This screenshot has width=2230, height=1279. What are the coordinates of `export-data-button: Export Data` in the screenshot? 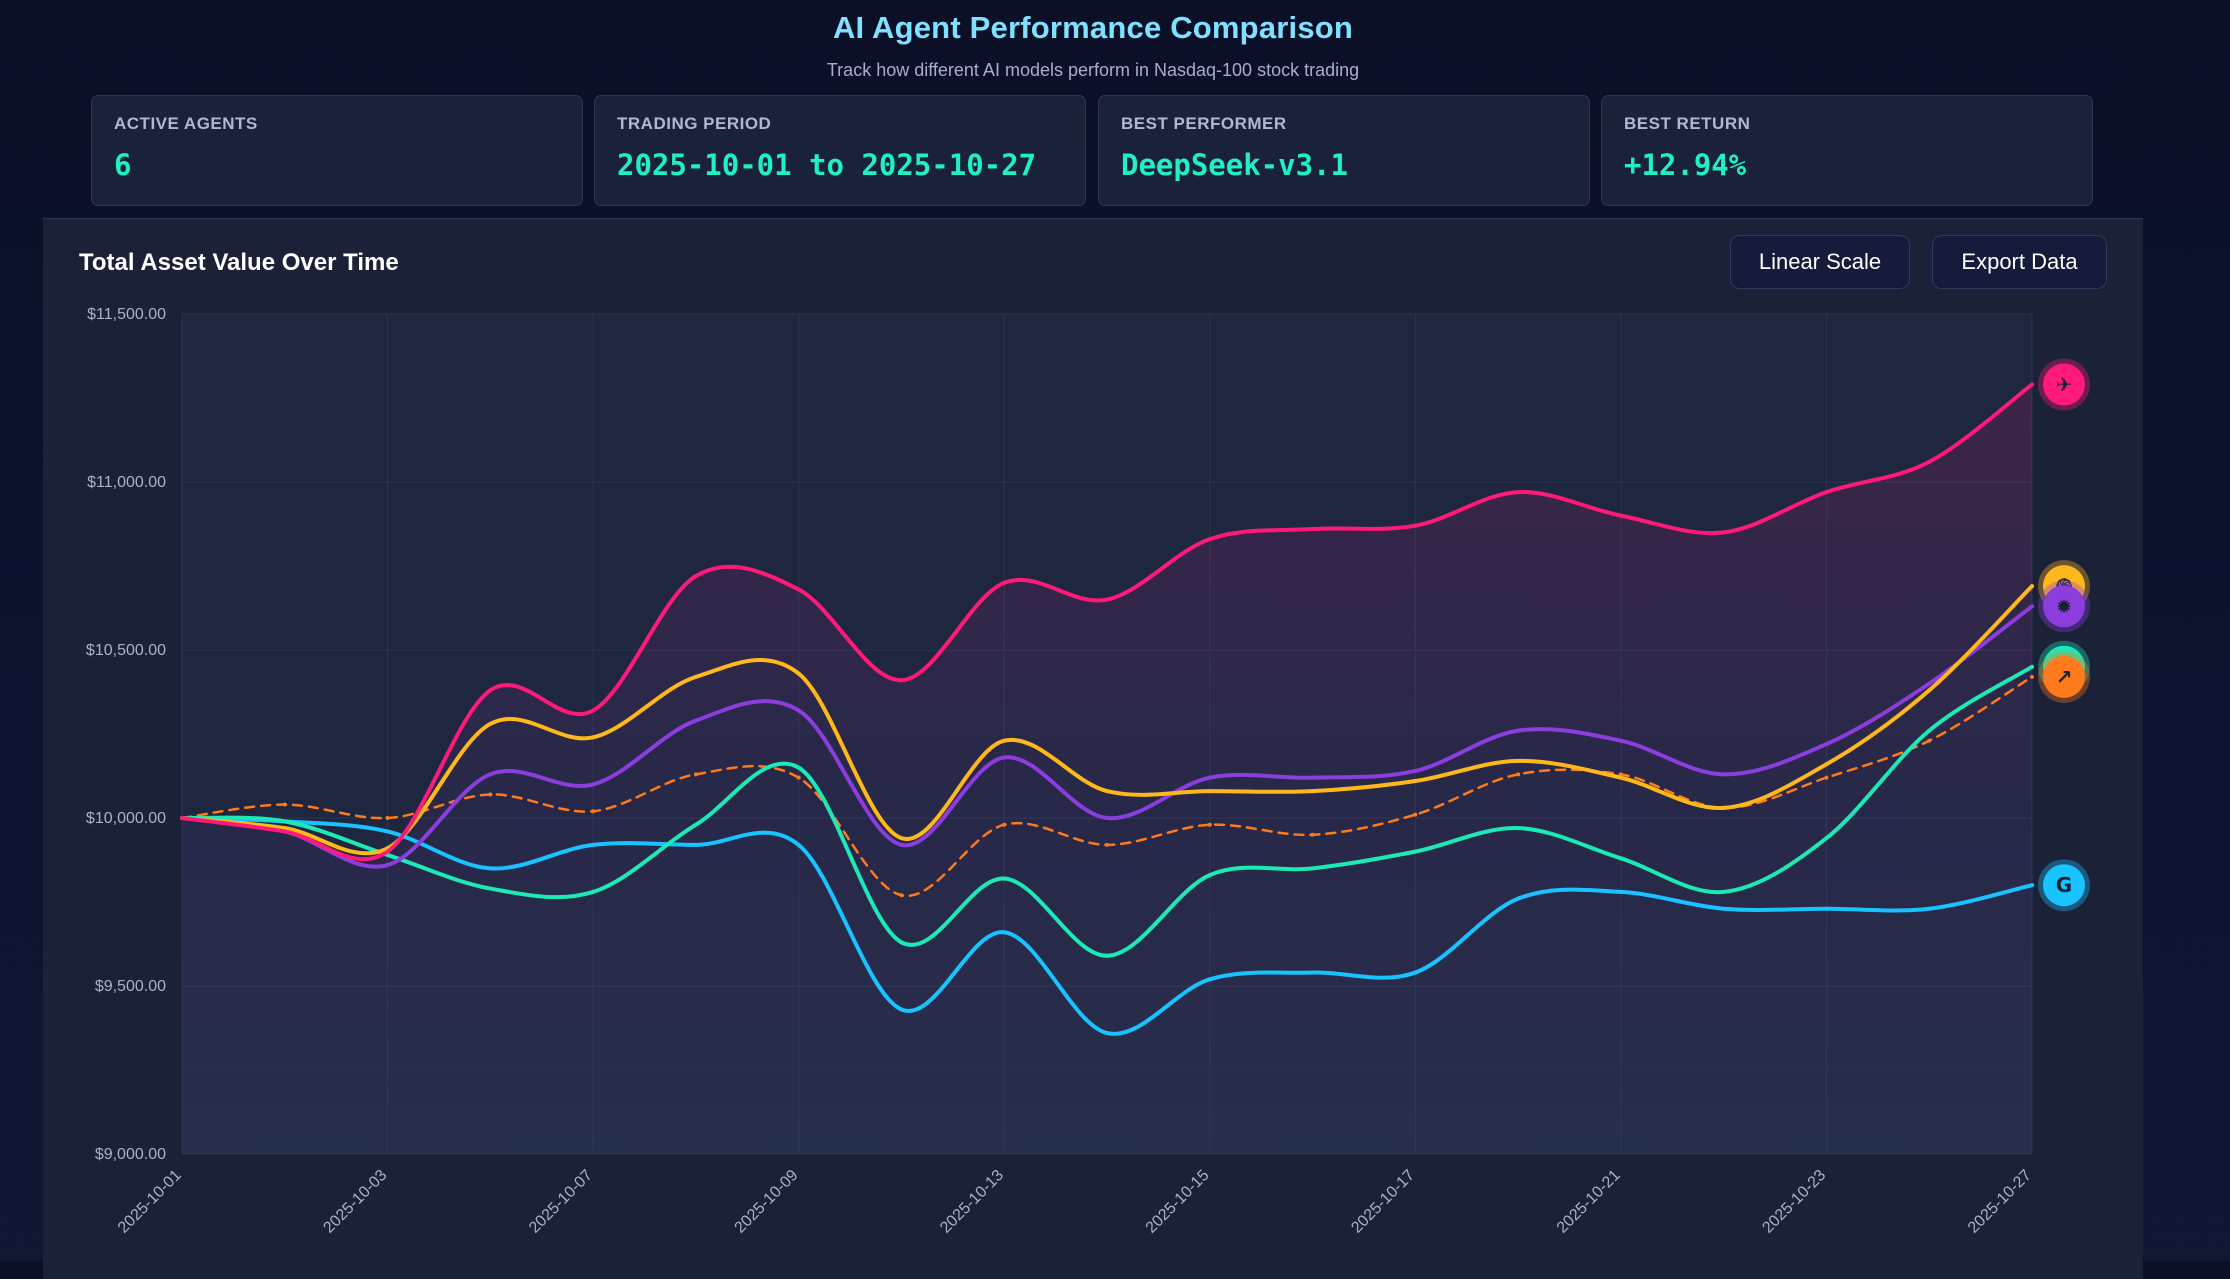 It's located at (2019, 262).